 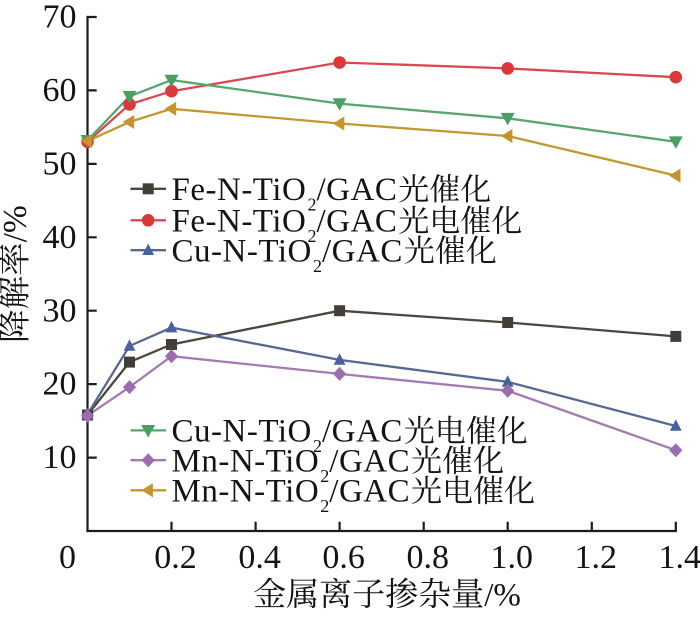 I want to click on svg-text: 0.4, so click(x=259, y=557).